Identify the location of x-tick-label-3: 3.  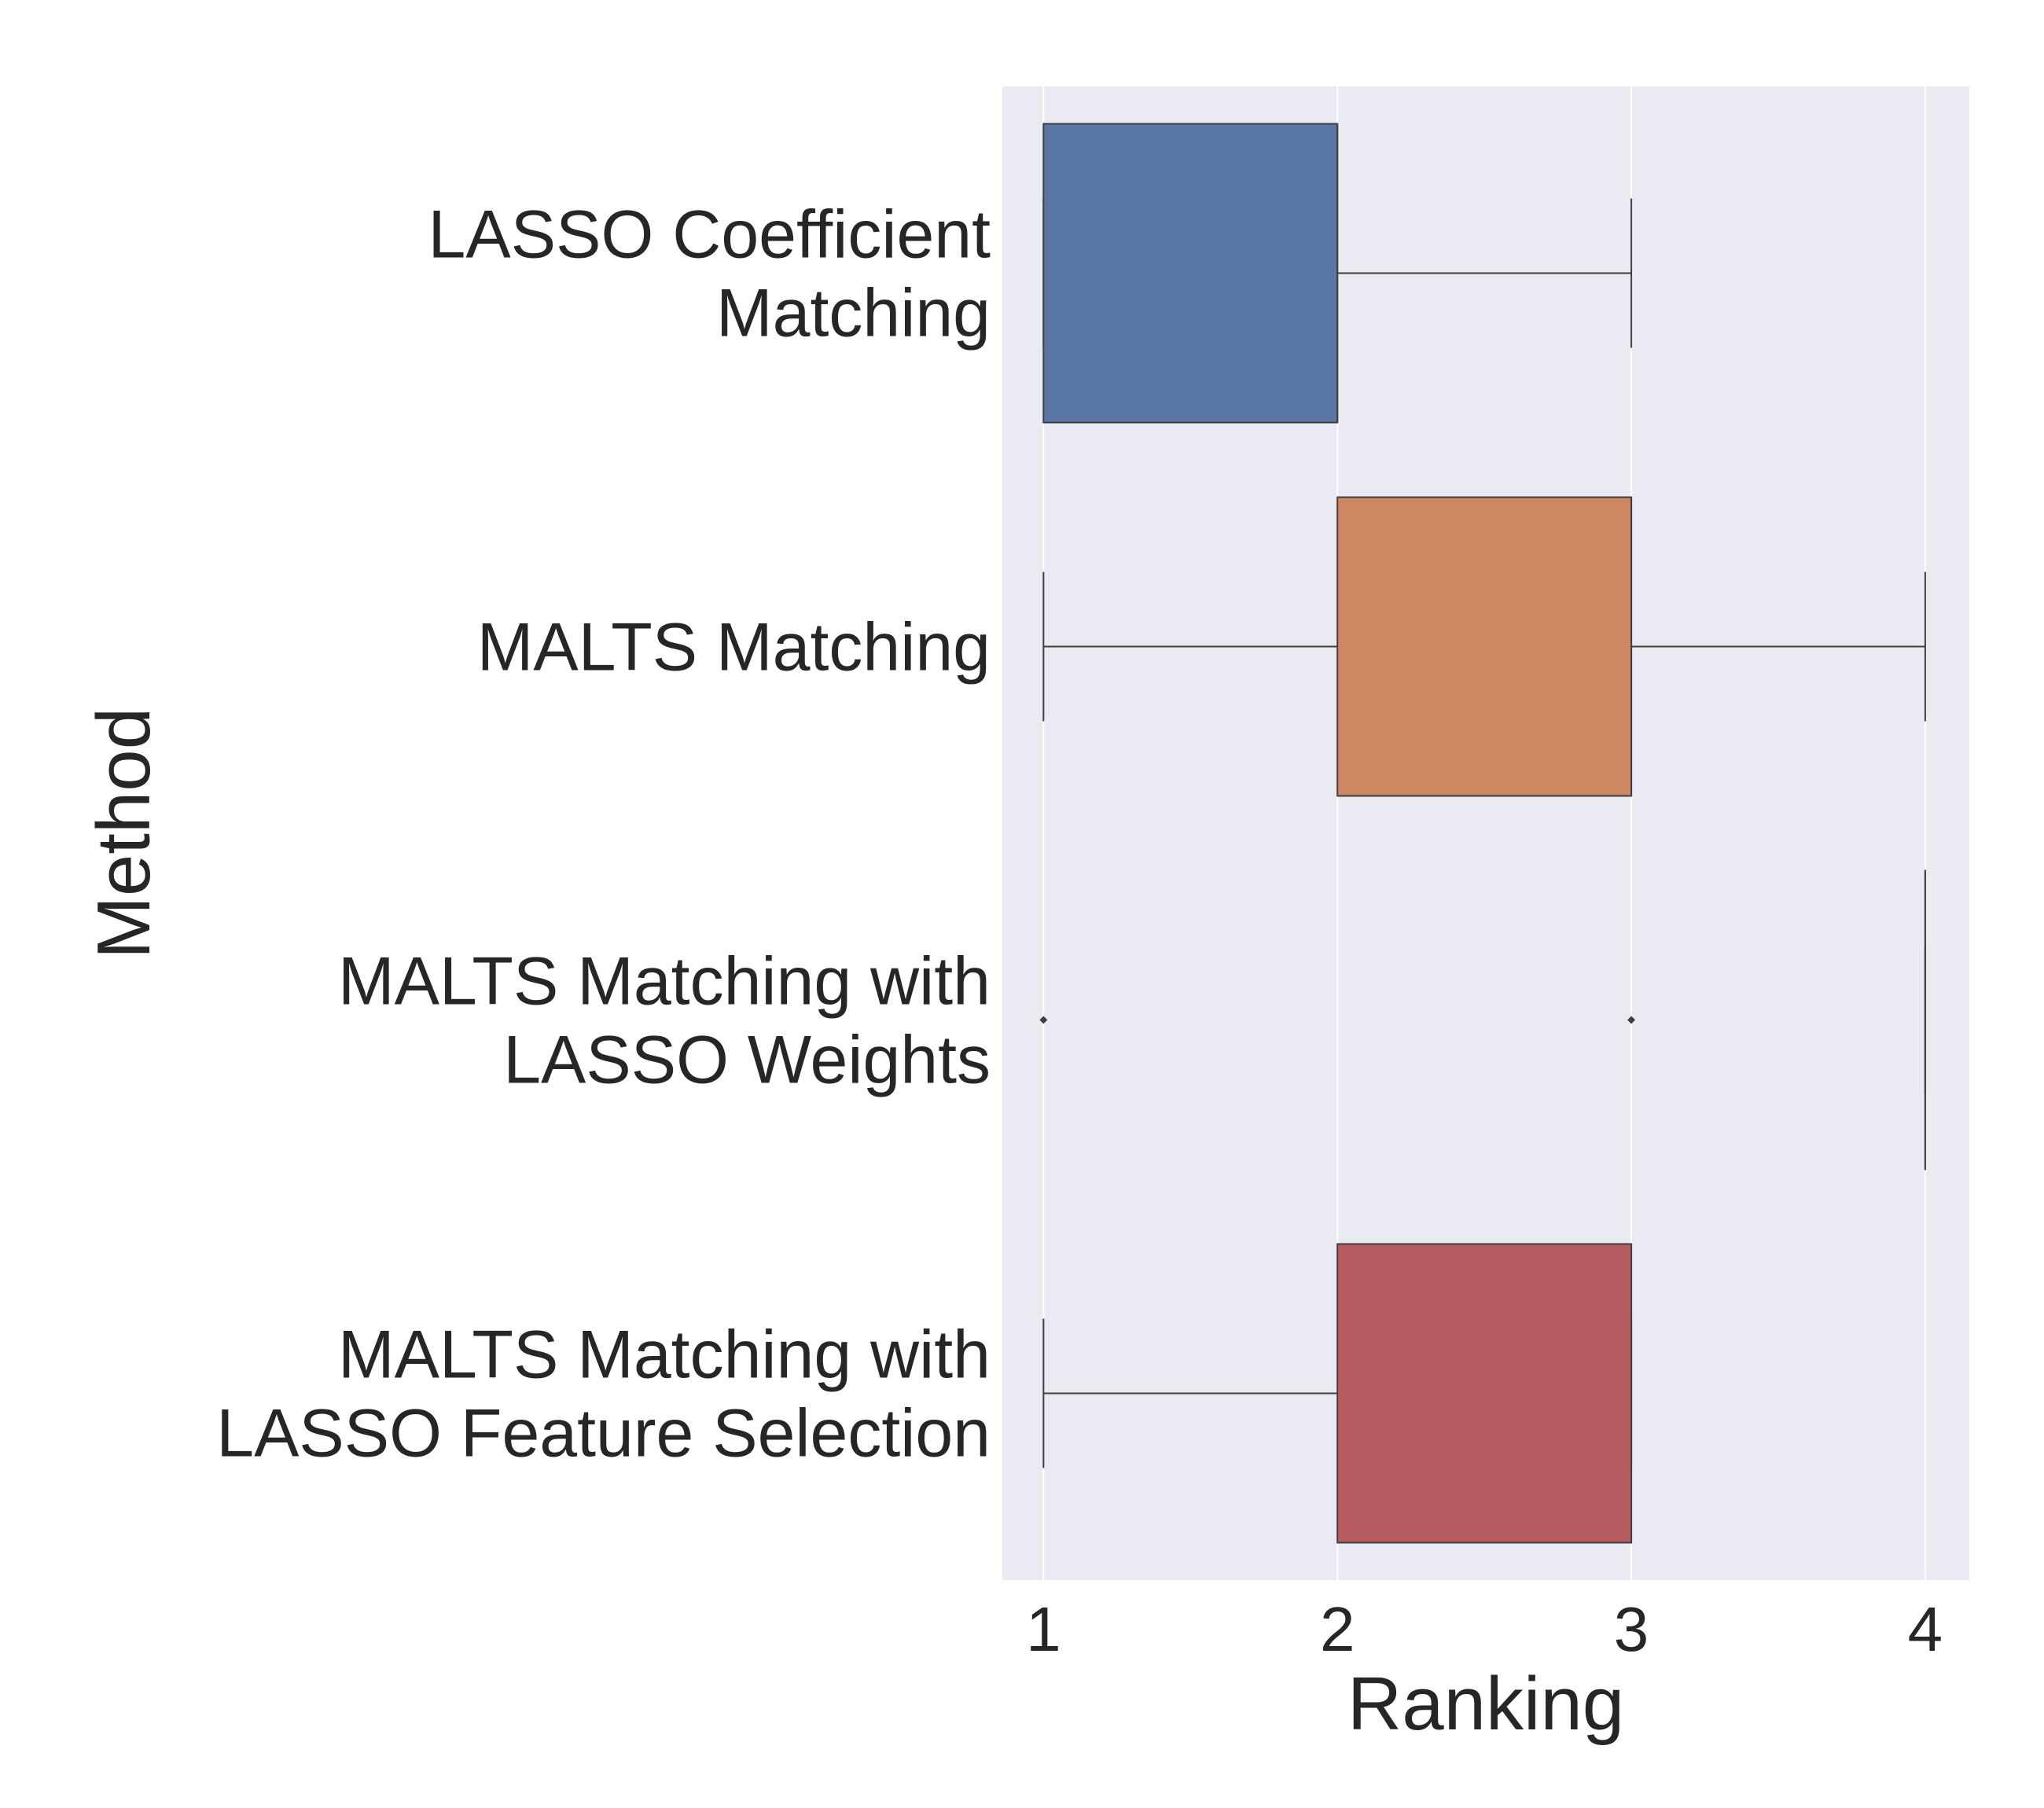
(1632, 1629).